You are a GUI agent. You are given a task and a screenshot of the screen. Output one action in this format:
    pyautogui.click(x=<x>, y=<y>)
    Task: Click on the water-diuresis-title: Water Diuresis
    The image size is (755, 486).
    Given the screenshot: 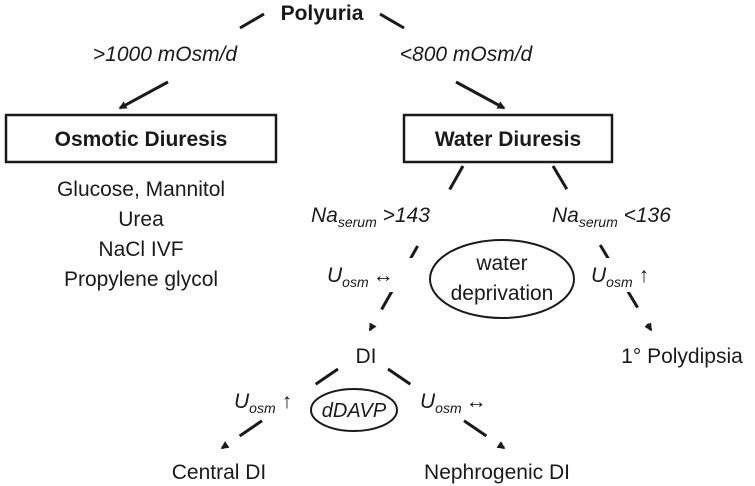 What is the action you would take?
    pyautogui.click(x=508, y=139)
    